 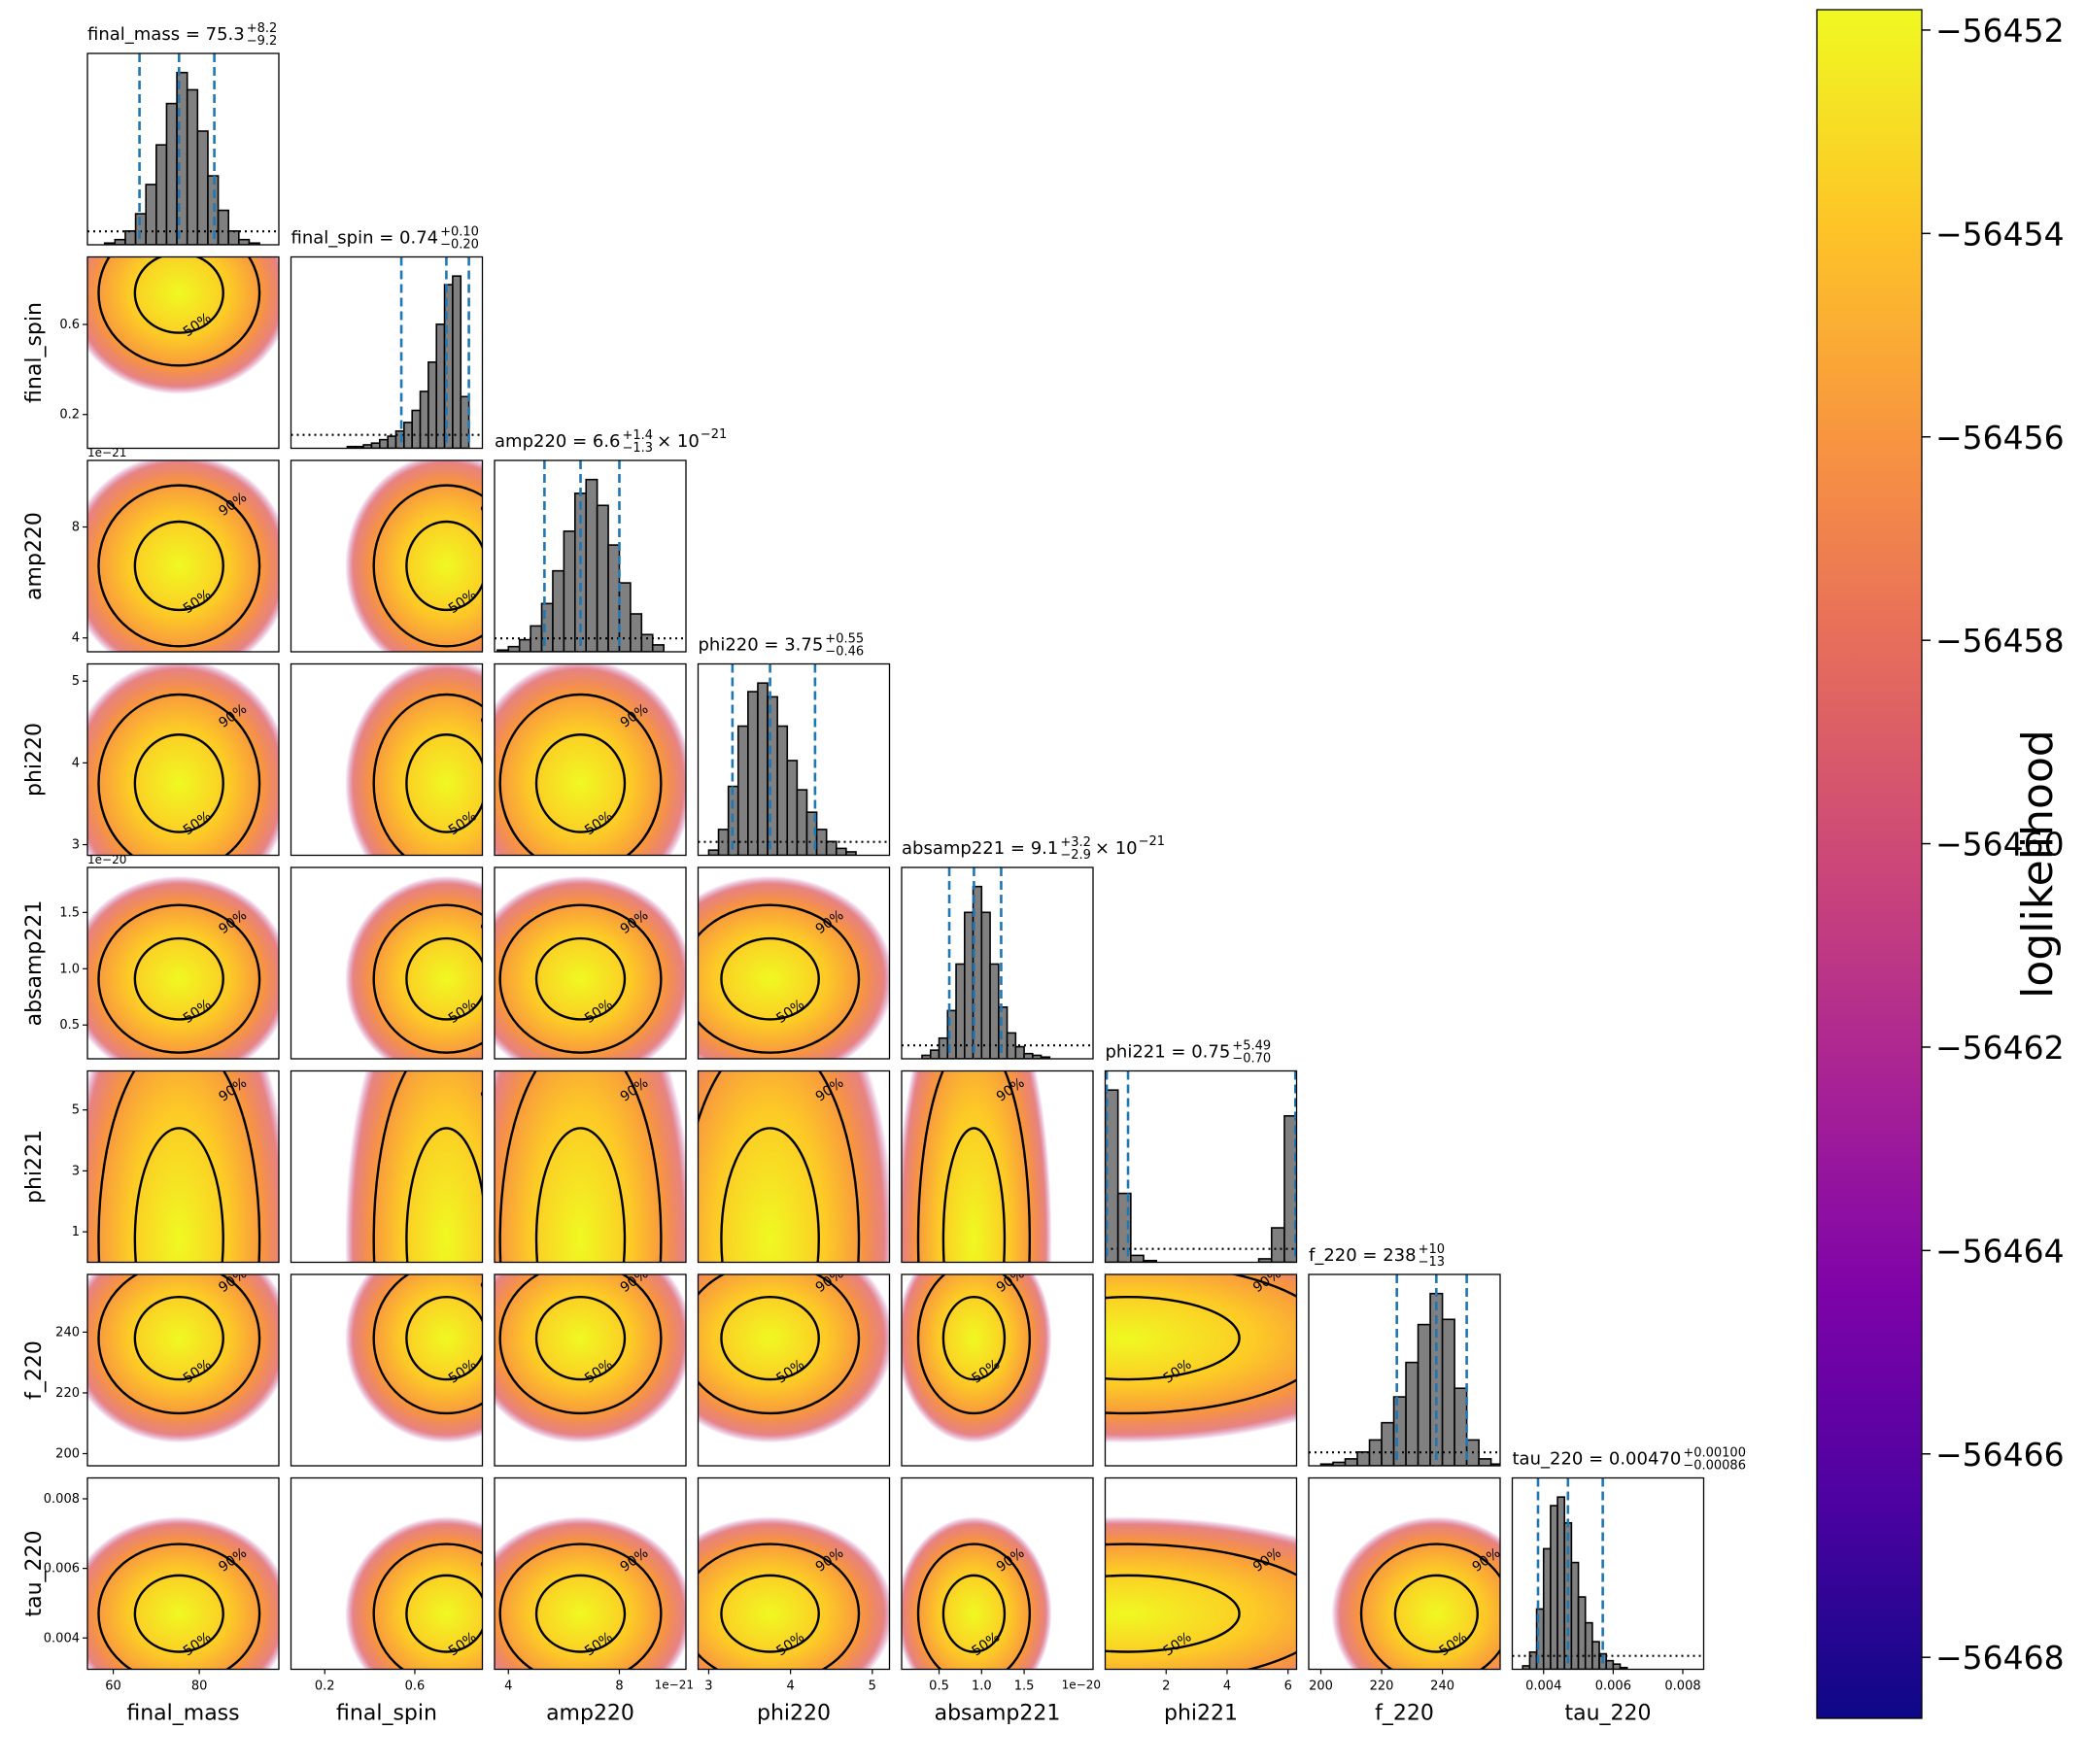 I want to click on x-axis-label: phi221, so click(x=1201, y=1714).